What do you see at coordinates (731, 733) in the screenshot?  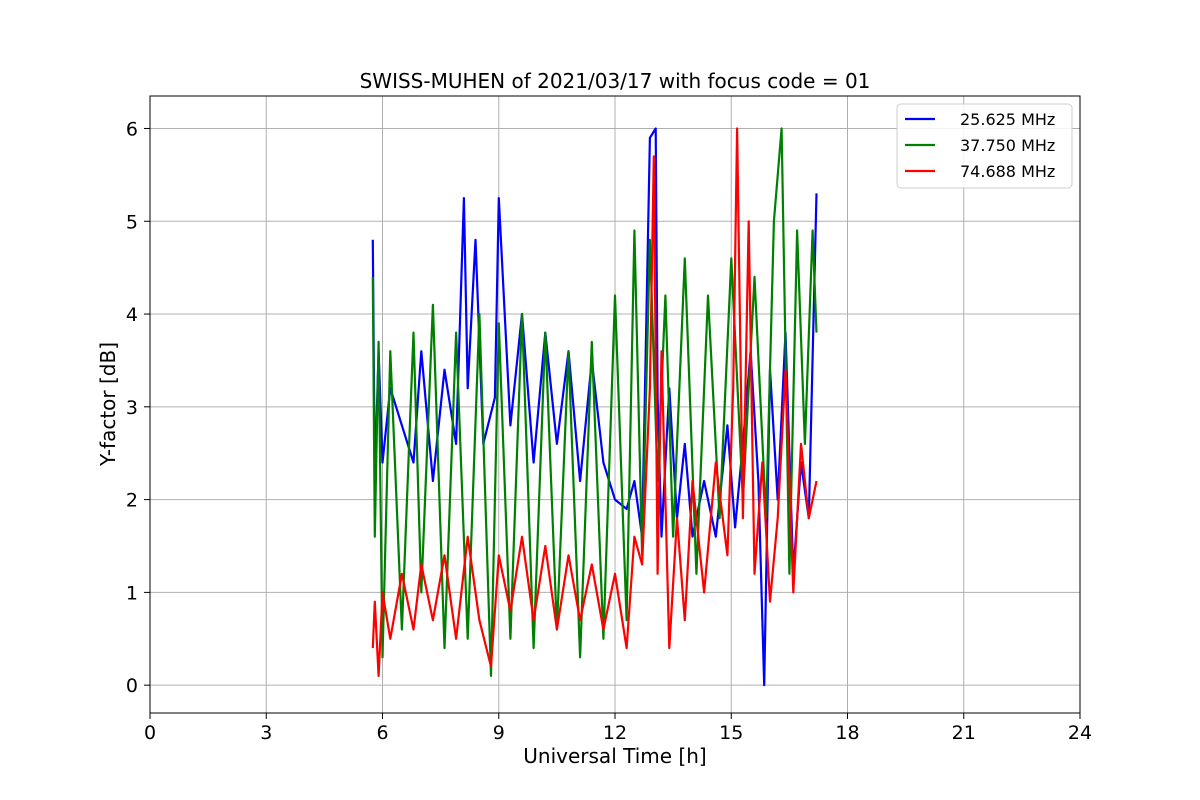 I see `x-tick-label: 15` at bounding box center [731, 733].